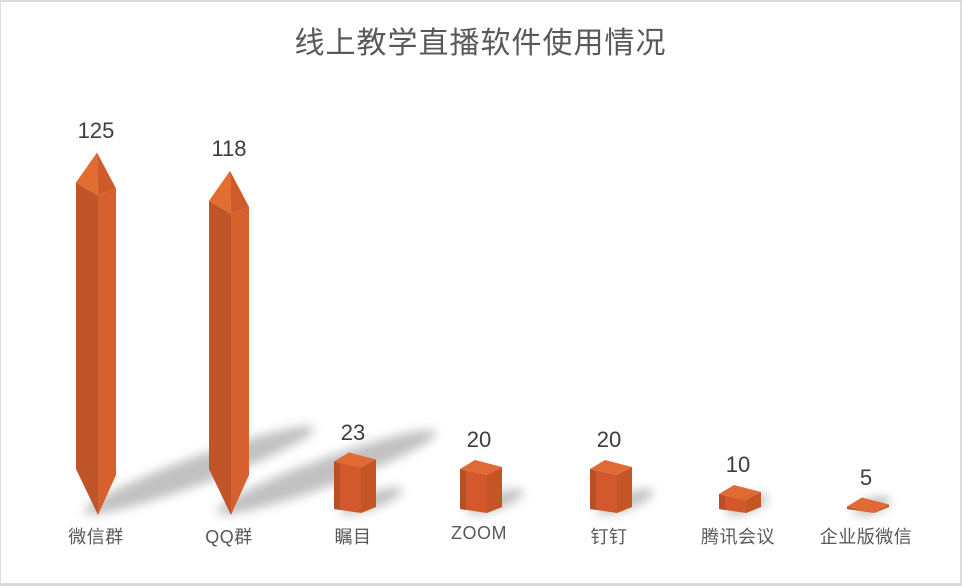  Describe the element at coordinates (229, 537) in the screenshot. I see `category-label-1: QQ群` at that location.